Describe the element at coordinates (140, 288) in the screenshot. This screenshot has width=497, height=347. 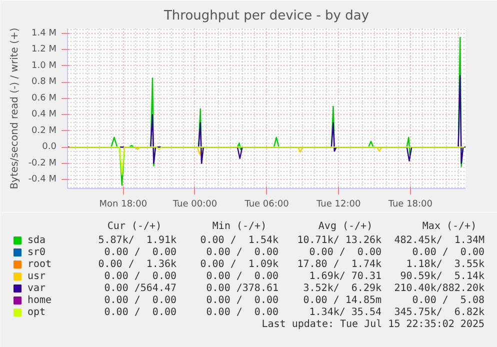
I see `text: 0.00 /564.47` at that location.